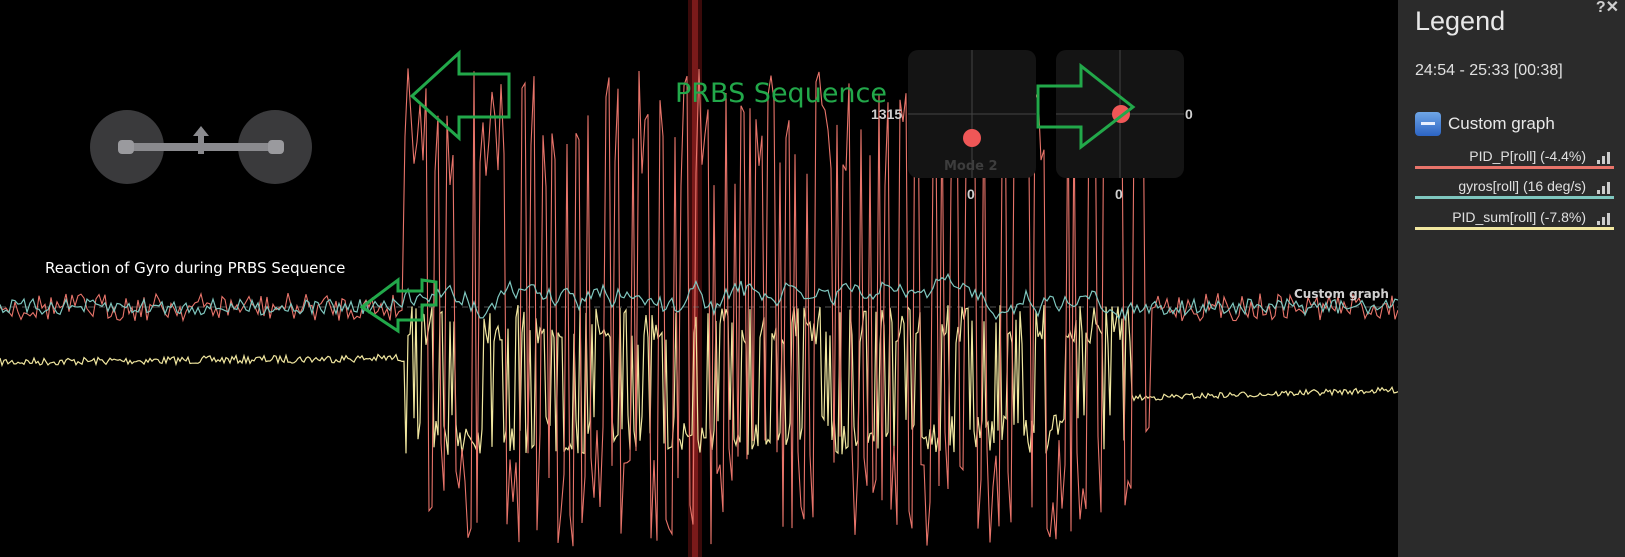 This screenshot has height=557, width=1625. I want to click on legend-item-label: PID_P[roll] (-4.4%), so click(1527, 156).